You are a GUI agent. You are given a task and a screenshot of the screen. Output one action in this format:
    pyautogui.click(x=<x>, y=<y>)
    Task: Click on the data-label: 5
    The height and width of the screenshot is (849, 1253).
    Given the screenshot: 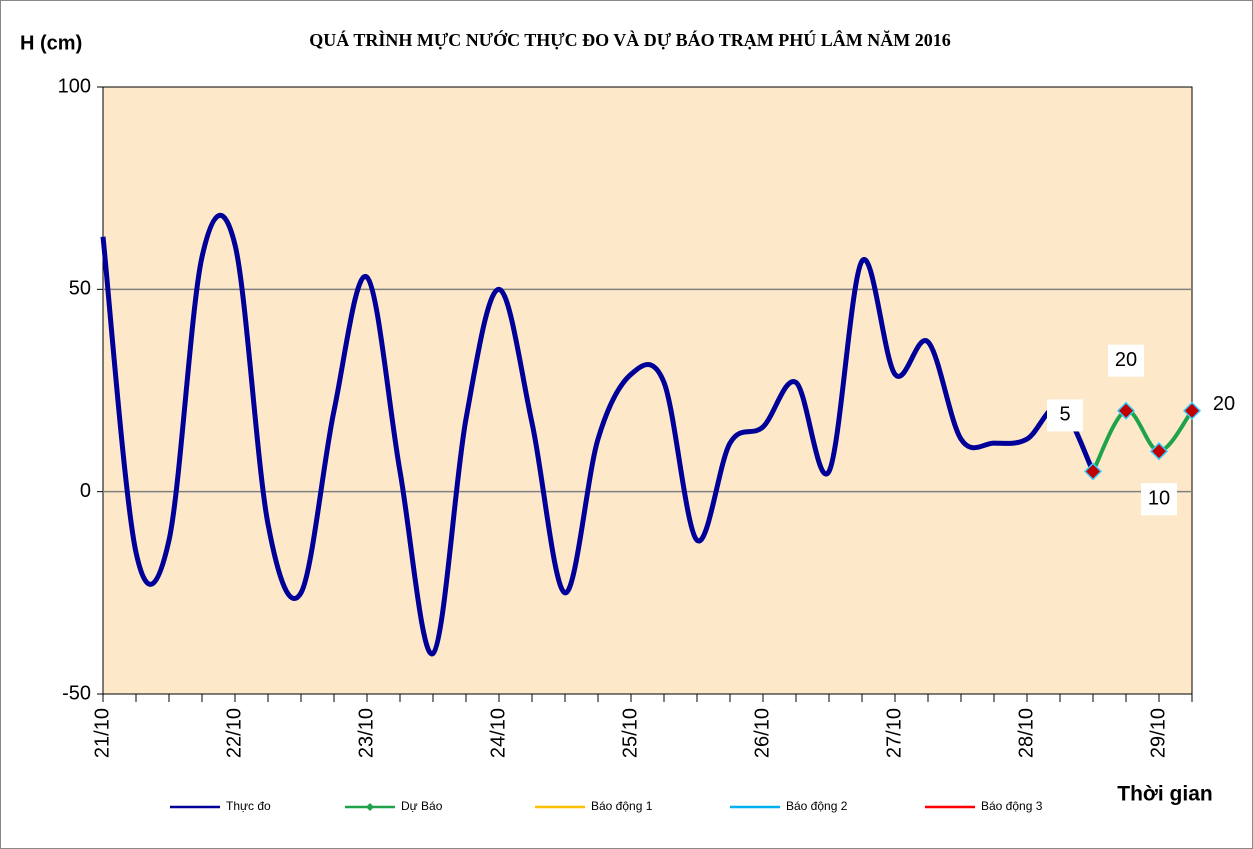 What is the action you would take?
    pyautogui.click(x=1064, y=415)
    